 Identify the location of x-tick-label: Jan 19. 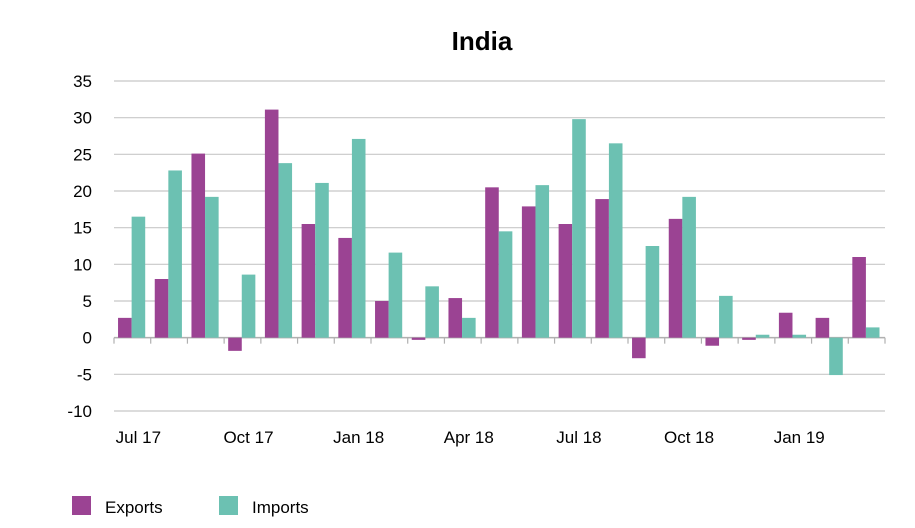
(799, 437).